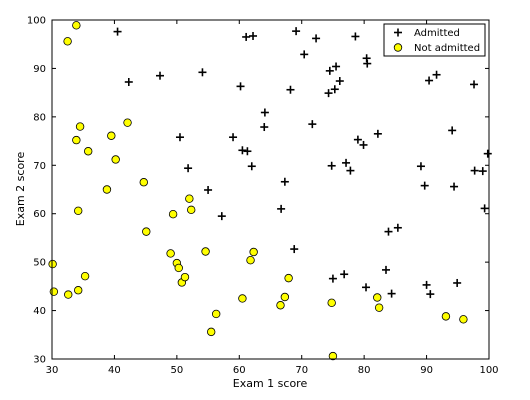 This screenshot has height=400, width=530. What do you see at coordinates (364, 370) in the screenshot?
I see `x-tick-label: 80` at bounding box center [364, 370].